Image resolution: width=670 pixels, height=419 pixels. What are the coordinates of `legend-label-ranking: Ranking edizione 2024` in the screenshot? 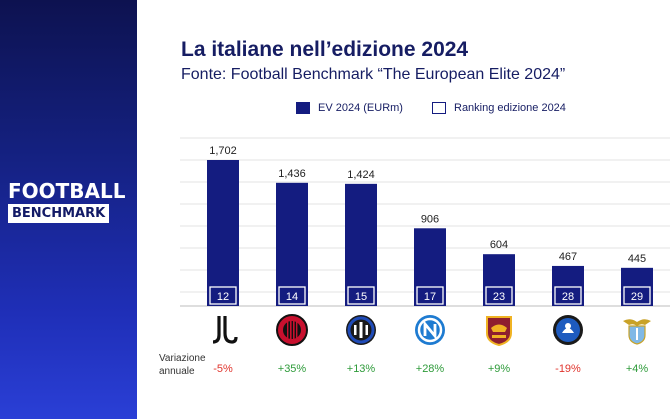 It's located at (510, 108).